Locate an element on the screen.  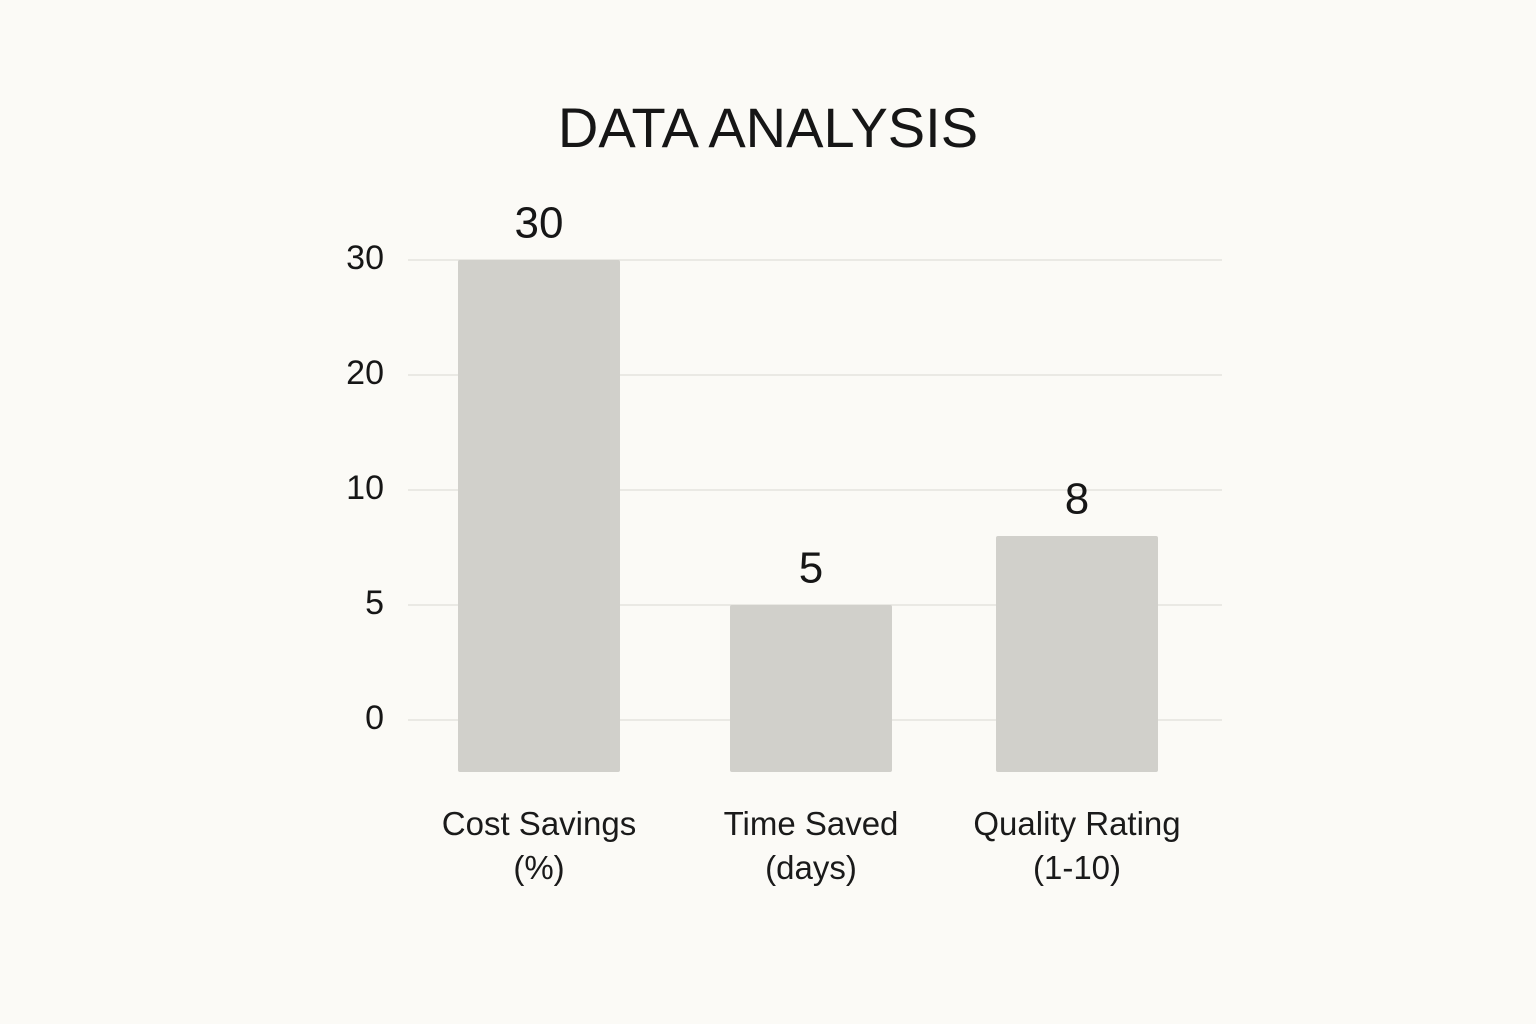
x-tick-label: Time Saved (days) is located at coordinates (811, 845).